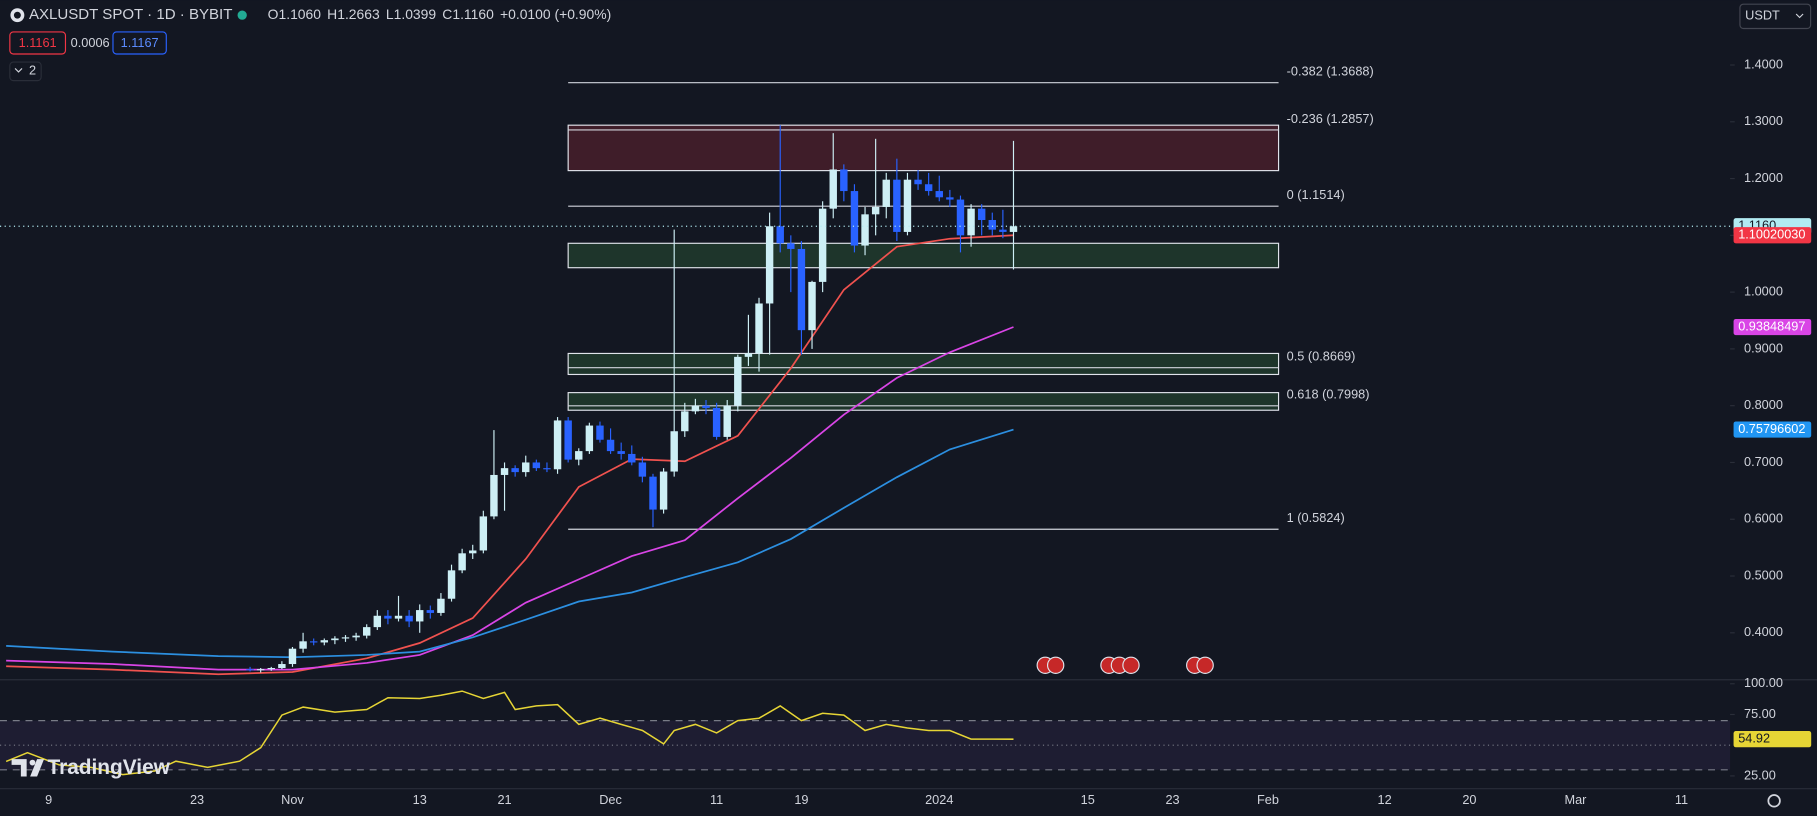  I want to click on ohlc-key: H, so click(332, 14).